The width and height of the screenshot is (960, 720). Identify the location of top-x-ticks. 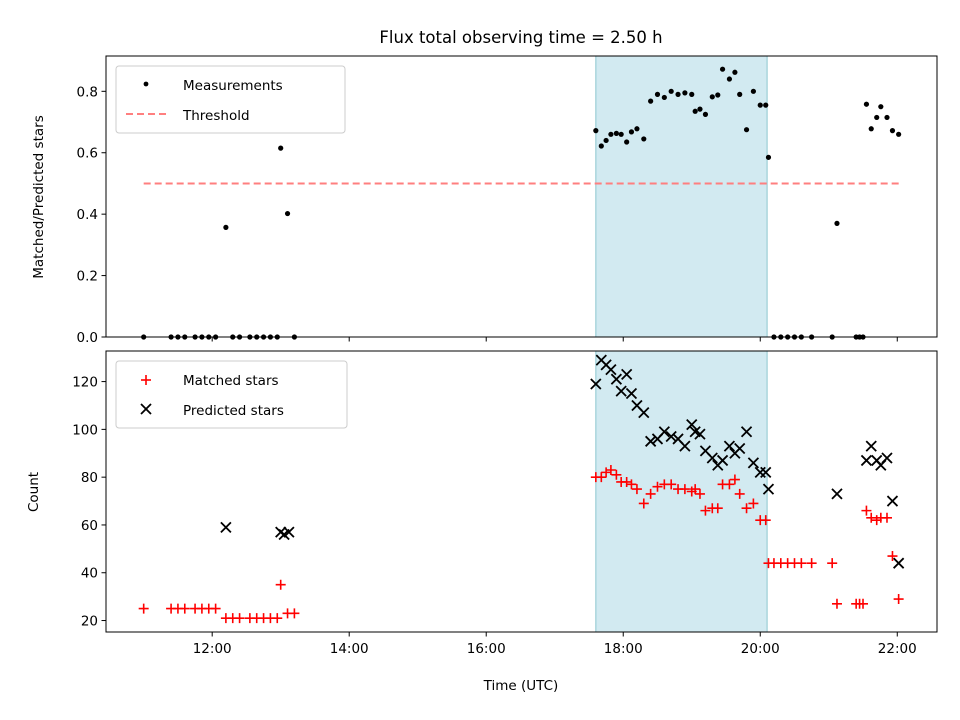
(554, 339).